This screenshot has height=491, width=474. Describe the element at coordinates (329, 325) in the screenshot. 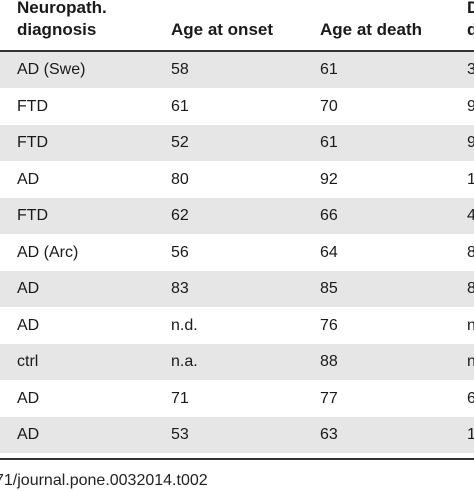

I see `cell-age-death: 76` at that location.